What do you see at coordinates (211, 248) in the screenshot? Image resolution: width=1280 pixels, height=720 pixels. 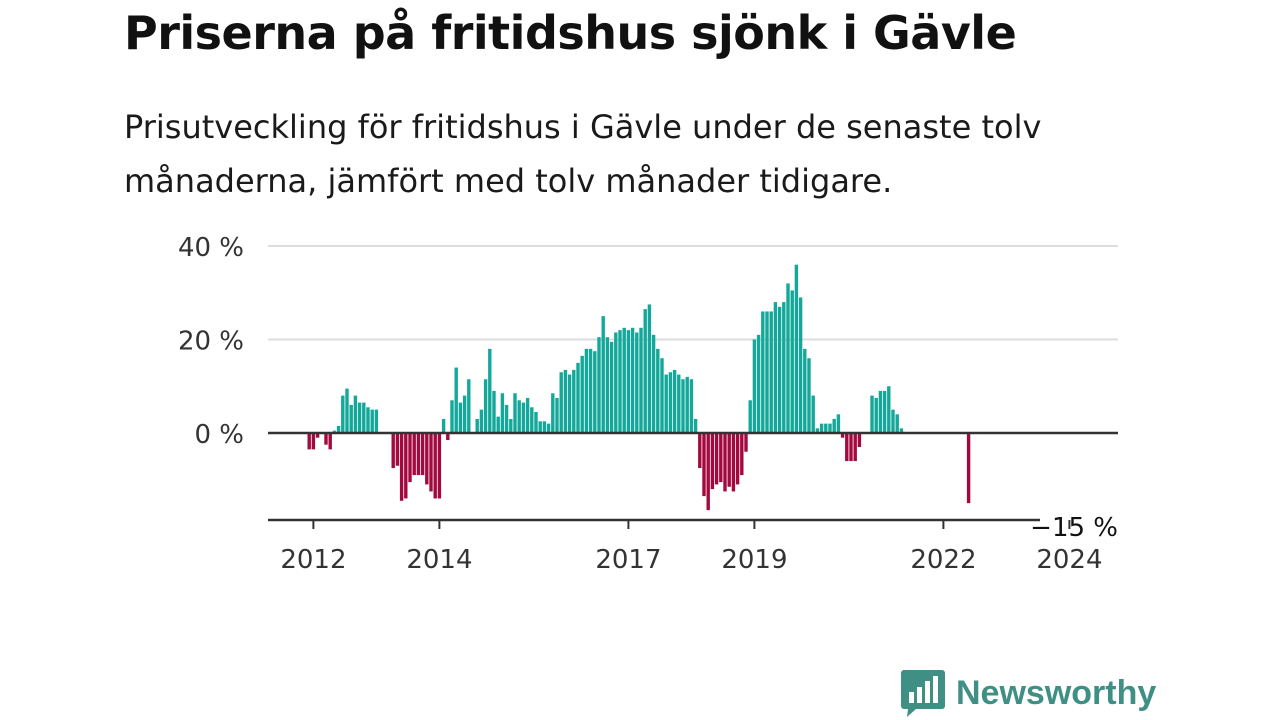 I see `y-tick-label: 40 %` at bounding box center [211, 248].